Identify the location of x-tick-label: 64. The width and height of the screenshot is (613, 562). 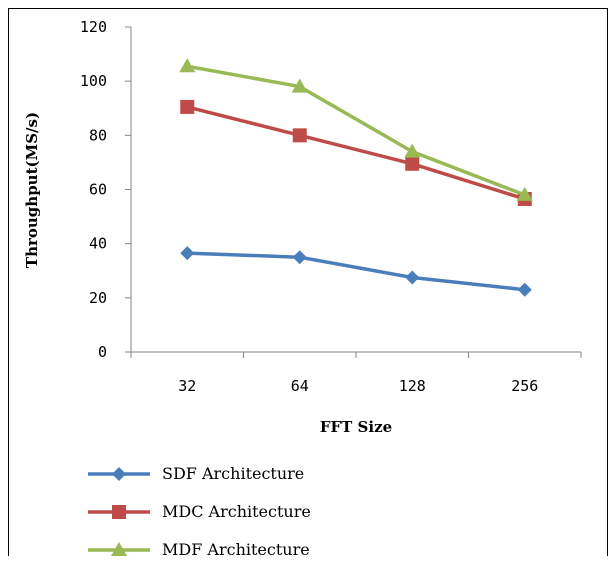
(300, 386).